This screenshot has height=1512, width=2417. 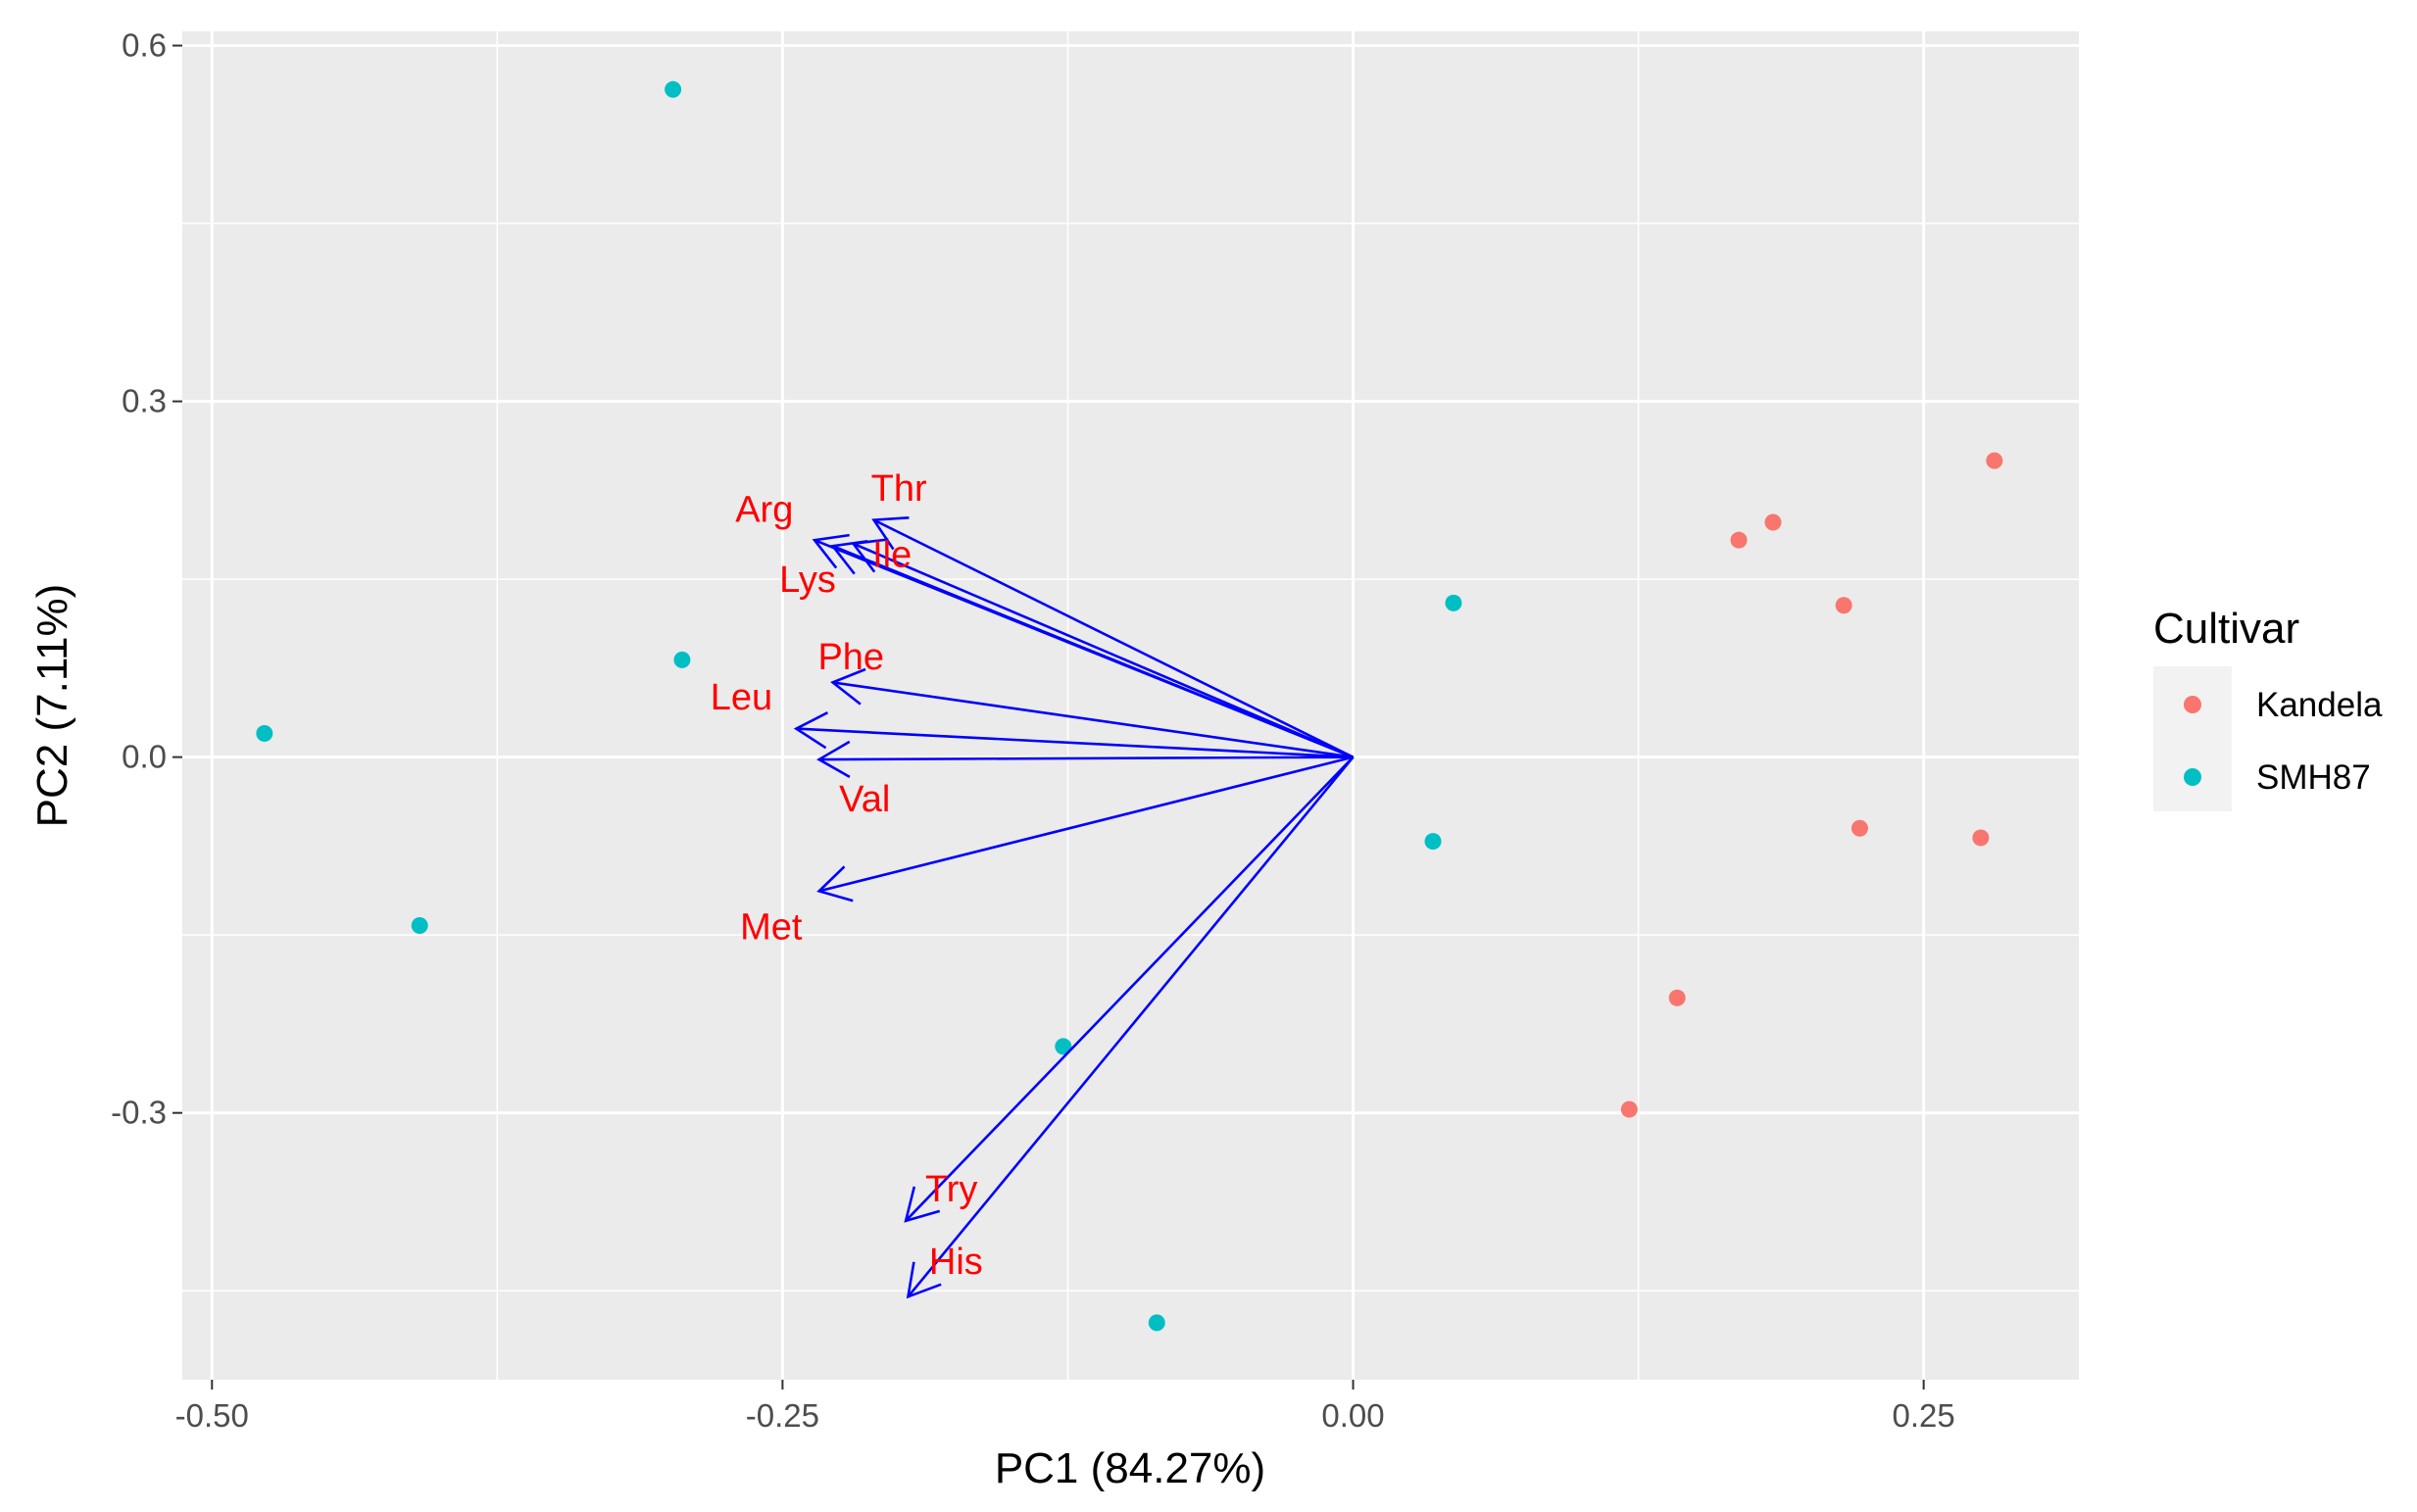 What do you see at coordinates (848, 686) in the screenshot?
I see `vector-arrowhead-phe` at bounding box center [848, 686].